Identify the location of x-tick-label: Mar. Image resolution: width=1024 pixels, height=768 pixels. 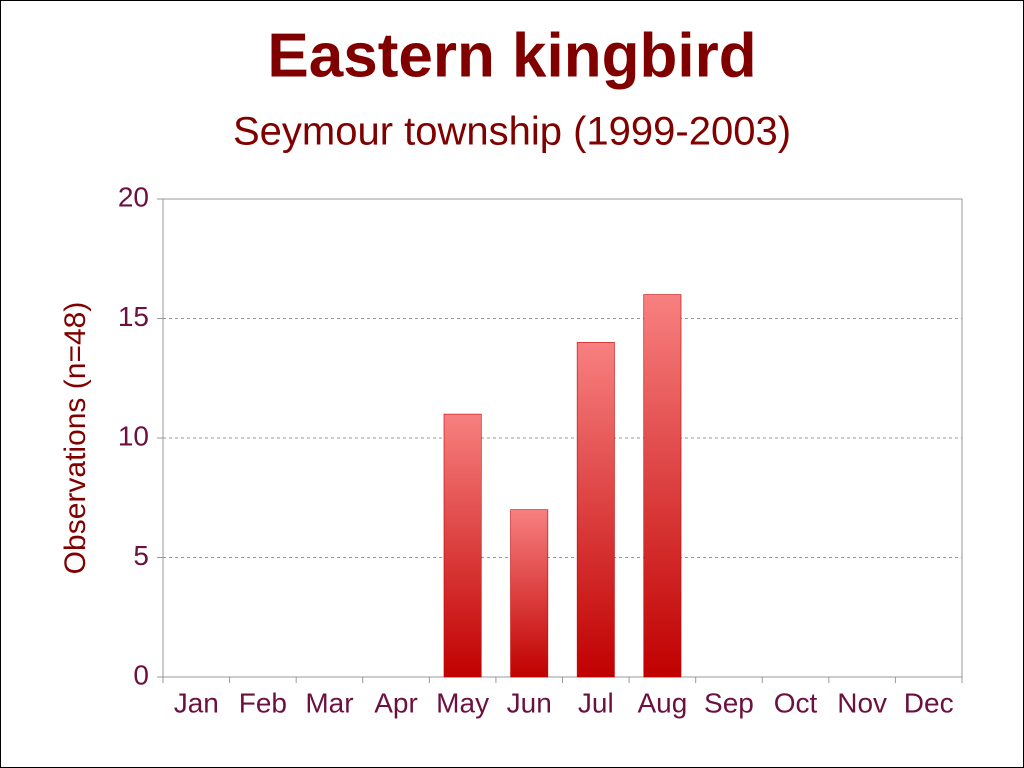
(329, 702).